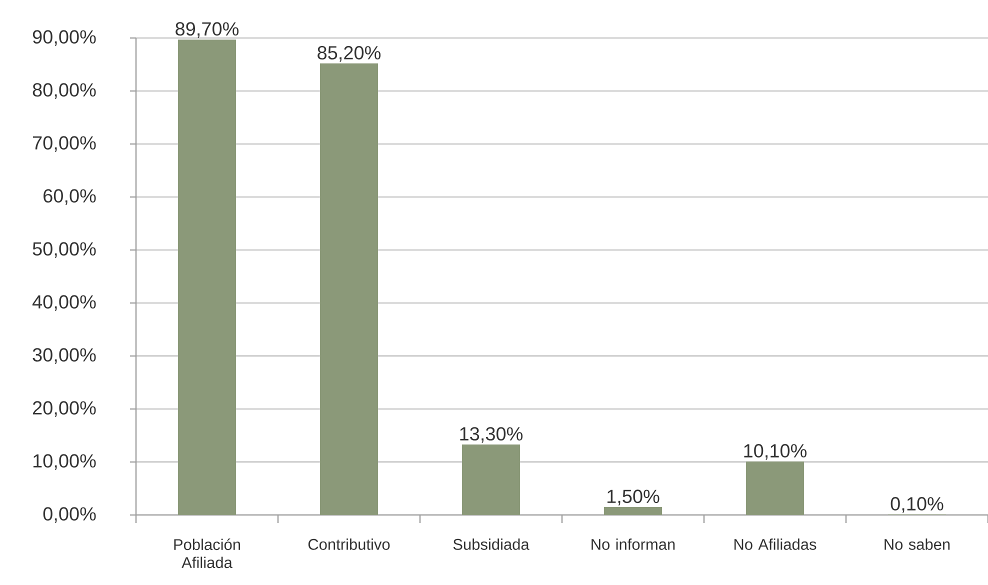 This screenshot has width=988, height=585. What do you see at coordinates (917, 544) in the screenshot?
I see `x-tick-label: No saben` at bounding box center [917, 544].